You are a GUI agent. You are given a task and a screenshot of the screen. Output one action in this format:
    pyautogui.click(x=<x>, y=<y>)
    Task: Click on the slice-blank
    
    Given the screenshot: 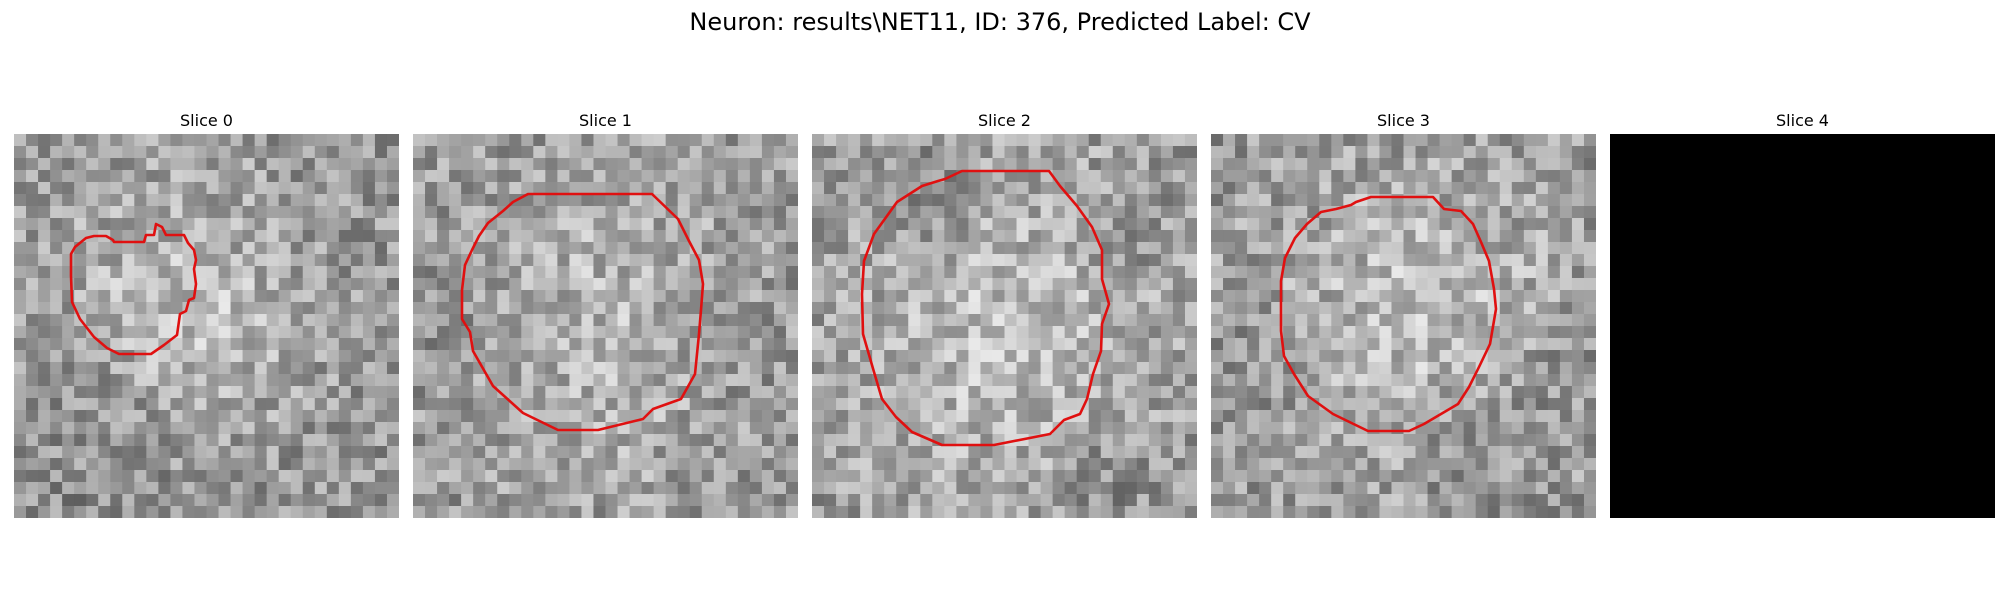 What is the action you would take?
    pyautogui.click(x=1802, y=326)
    